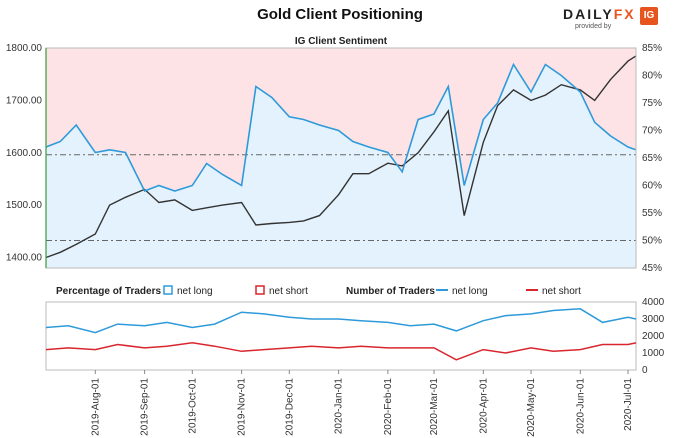 The width and height of the screenshot is (680, 438). I want to click on legend-num-net-long-label: net long, so click(470, 291).